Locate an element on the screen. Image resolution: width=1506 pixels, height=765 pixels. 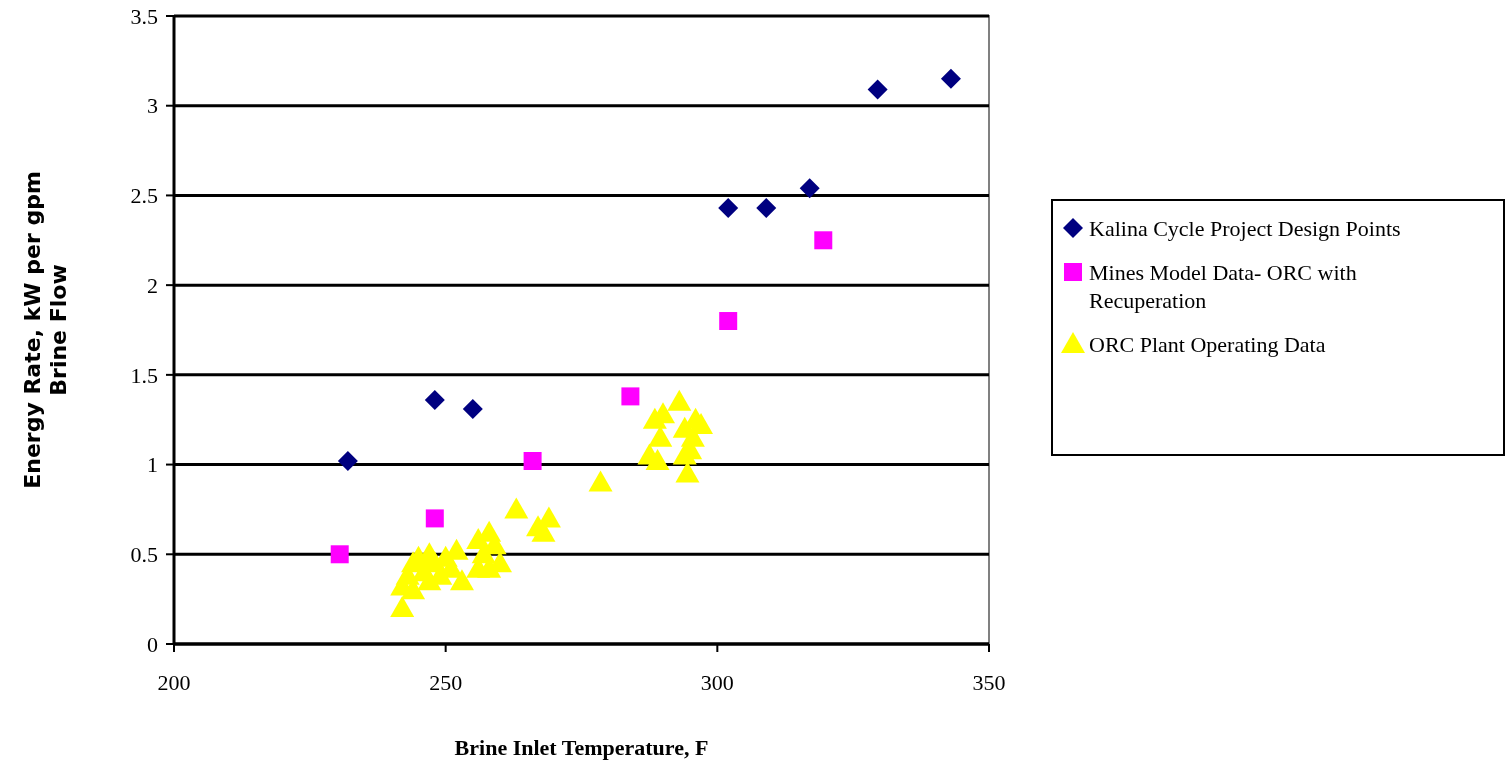
y-tick-label: 0 is located at coordinates (152, 644).